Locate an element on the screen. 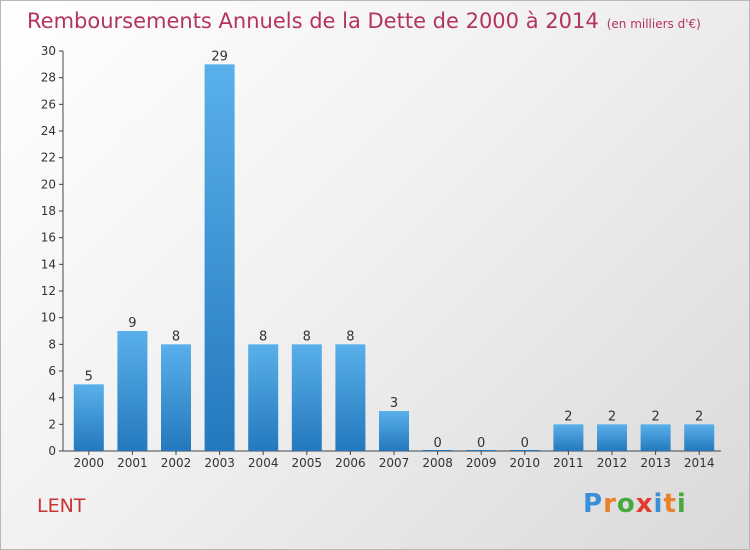  x-tick-label: 2003 is located at coordinates (219, 463).